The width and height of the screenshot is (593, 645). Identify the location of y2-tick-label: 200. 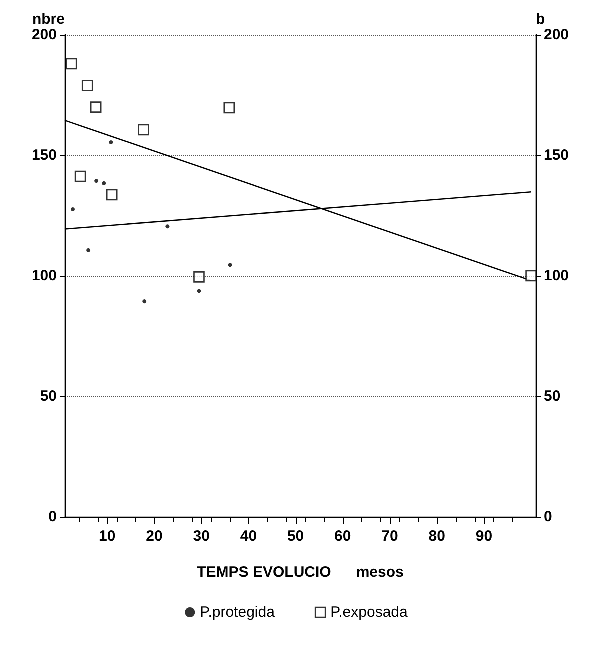
(557, 35).